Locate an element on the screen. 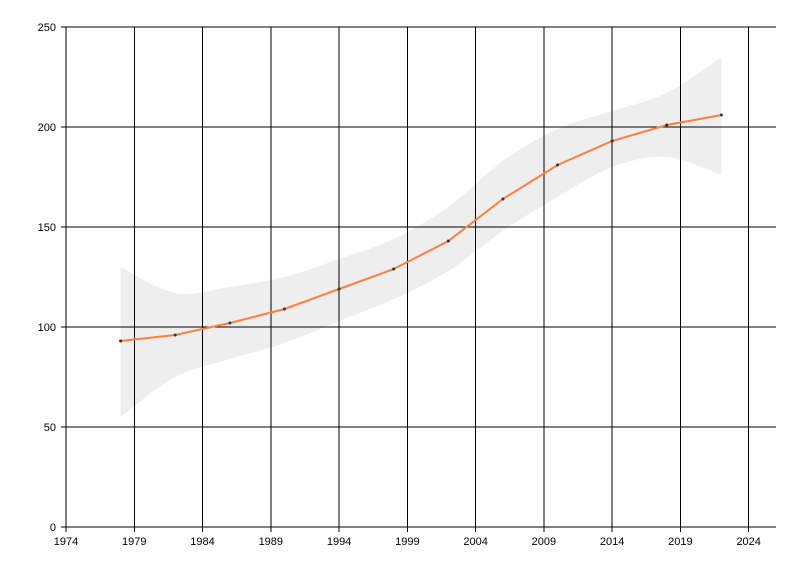  y-tick-label: 0 is located at coordinates (53, 528).